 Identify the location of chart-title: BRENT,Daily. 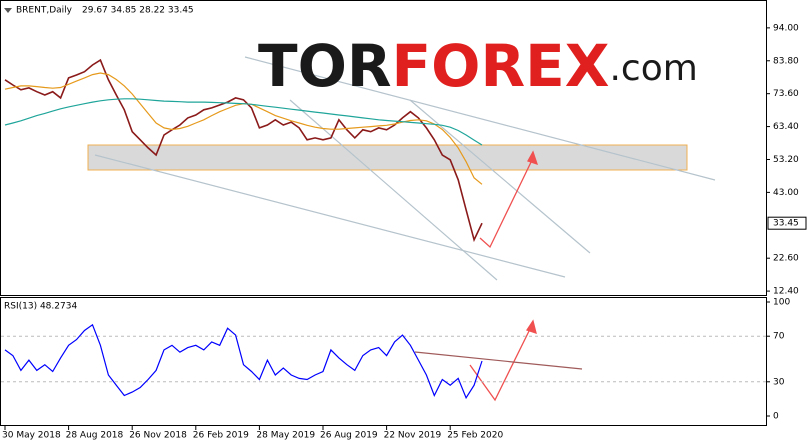
(44, 11).